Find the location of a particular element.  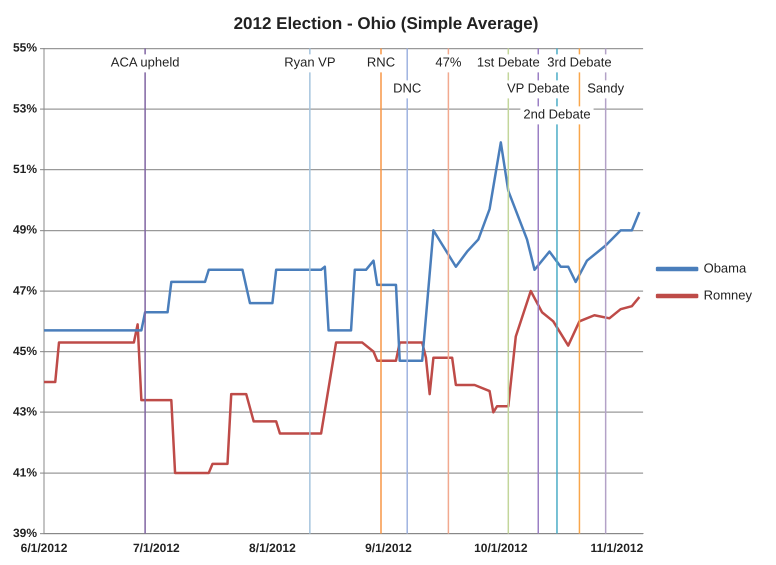

y-tick-label: 45% is located at coordinates (25, 351).